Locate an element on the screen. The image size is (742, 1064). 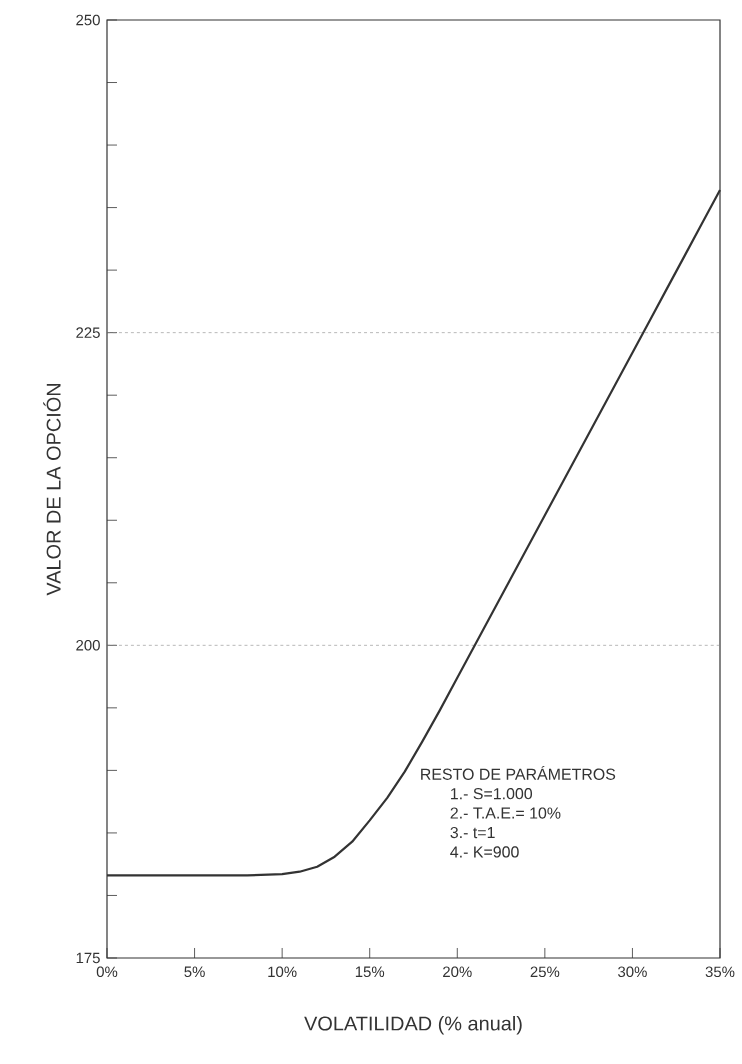
x-tick-label: 15% is located at coordinates (370, 972).